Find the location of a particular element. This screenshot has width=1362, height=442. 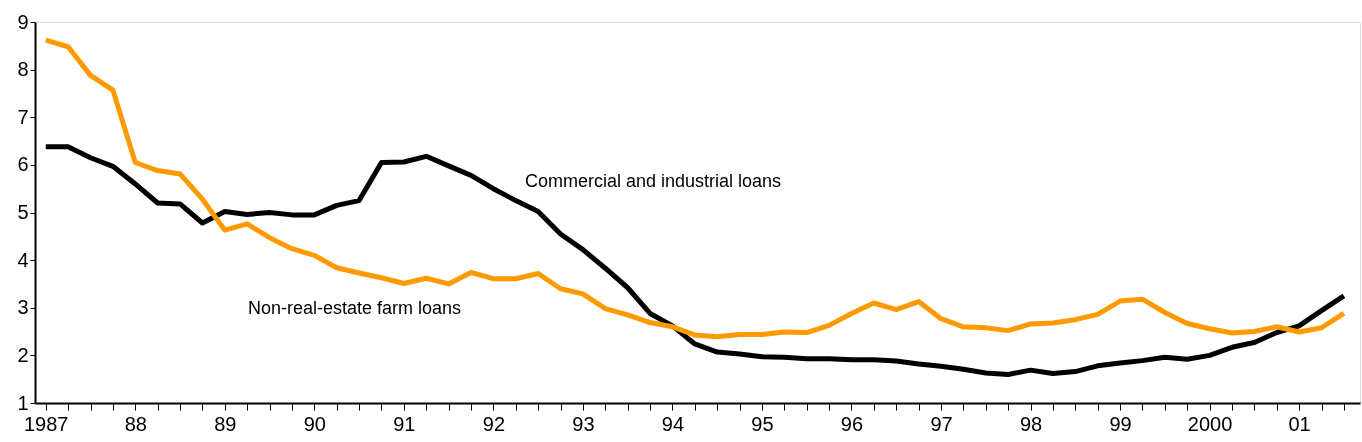

y-tick-label: 9 is located at coordinates (23, 21).